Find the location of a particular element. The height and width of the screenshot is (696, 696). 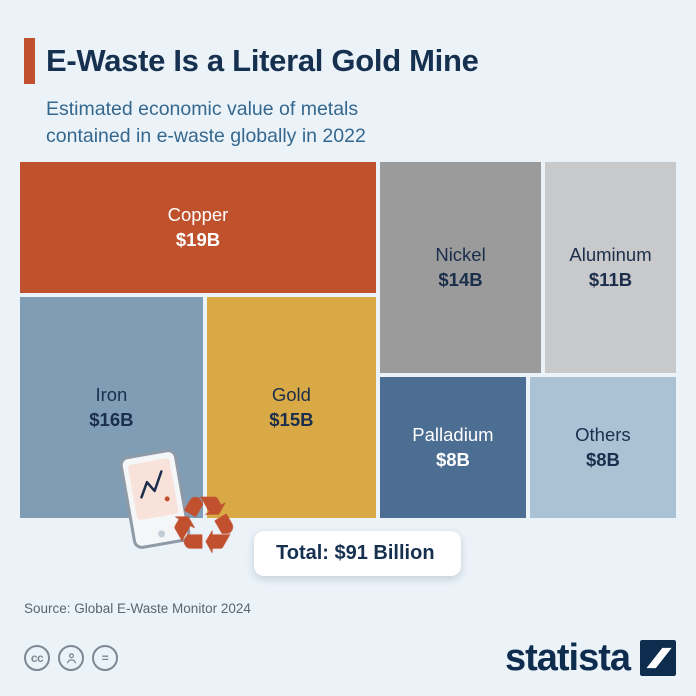

page-title: E-Waste Is a Literal Gold Mine is located at coordinates (262, 60).